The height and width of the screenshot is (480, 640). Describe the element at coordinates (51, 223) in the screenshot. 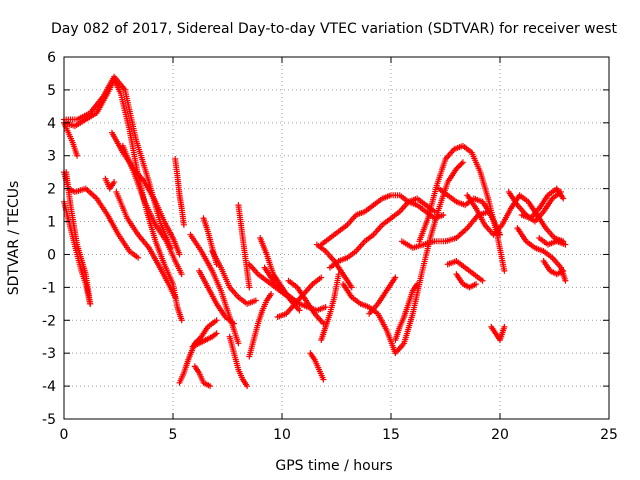

I see `y-tick-label: 1` at that location.